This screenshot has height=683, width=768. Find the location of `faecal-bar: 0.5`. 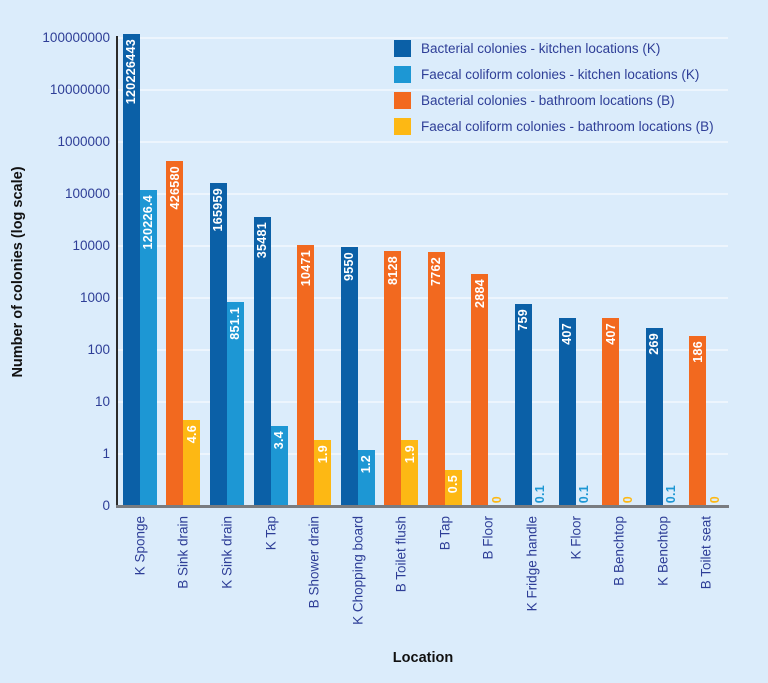

faecal-bar: 0.5 is located at coordinates (453, 487).